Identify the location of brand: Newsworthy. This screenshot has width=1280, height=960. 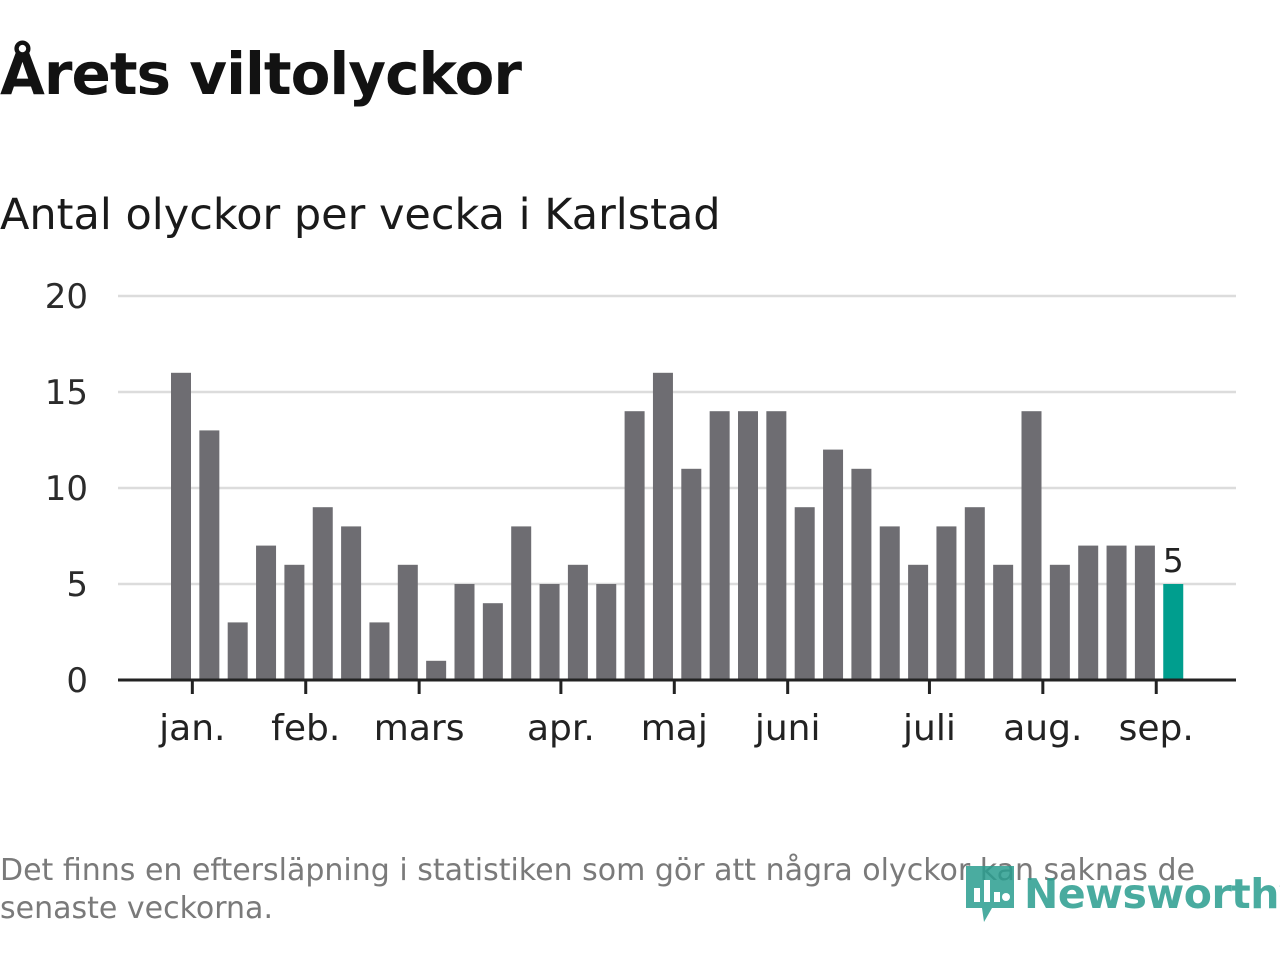
(1121, 894).